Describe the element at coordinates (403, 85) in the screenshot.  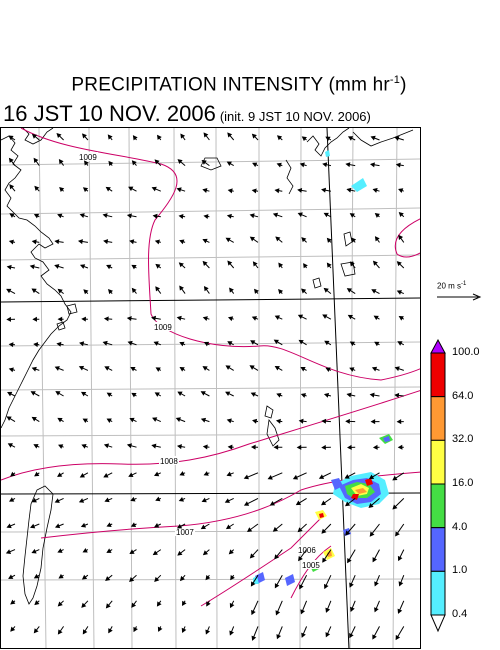
I see `title-close: )` at that location.